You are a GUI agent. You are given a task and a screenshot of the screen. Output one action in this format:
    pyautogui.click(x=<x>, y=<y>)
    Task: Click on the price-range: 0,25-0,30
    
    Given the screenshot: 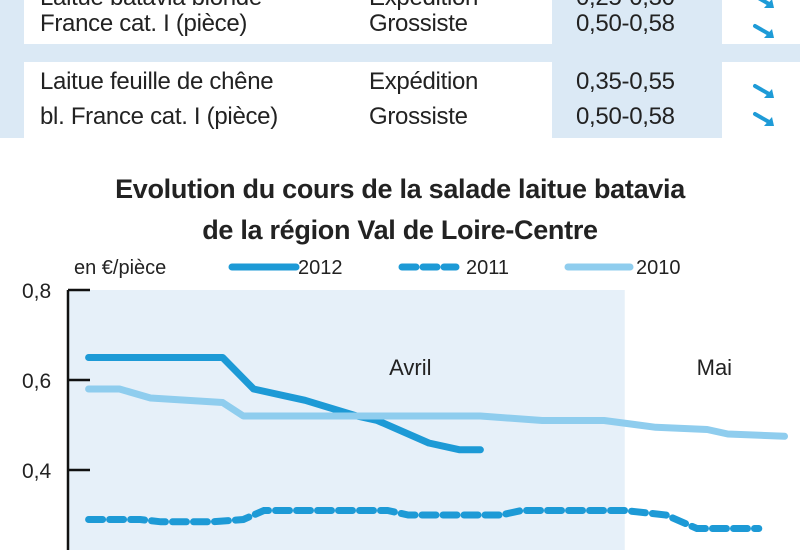 What is the action you would take?
    pyautogui.click(x=625, y=7)
    